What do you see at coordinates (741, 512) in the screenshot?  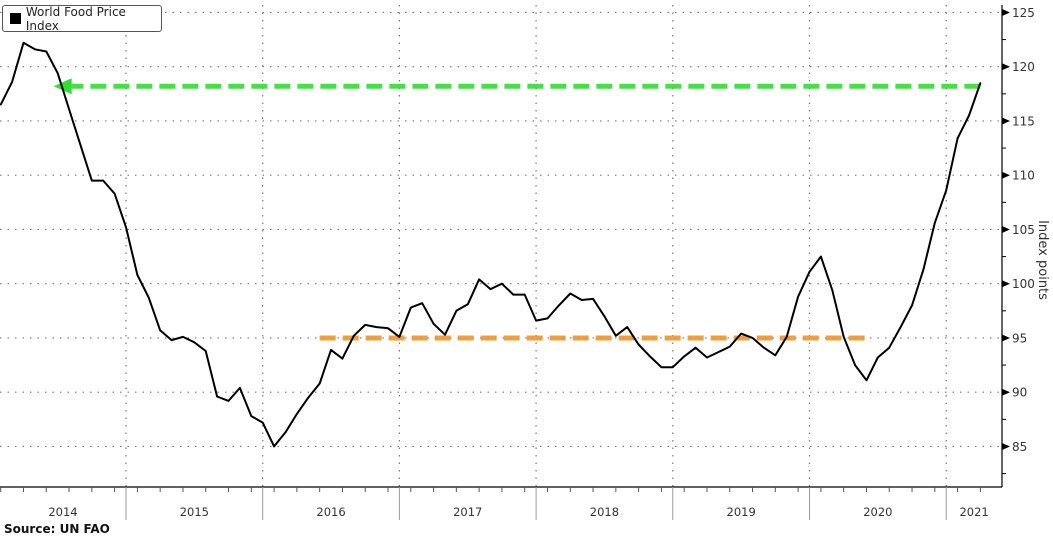 I see `x-tick-label: 2019` at bounding box center [741, 512].